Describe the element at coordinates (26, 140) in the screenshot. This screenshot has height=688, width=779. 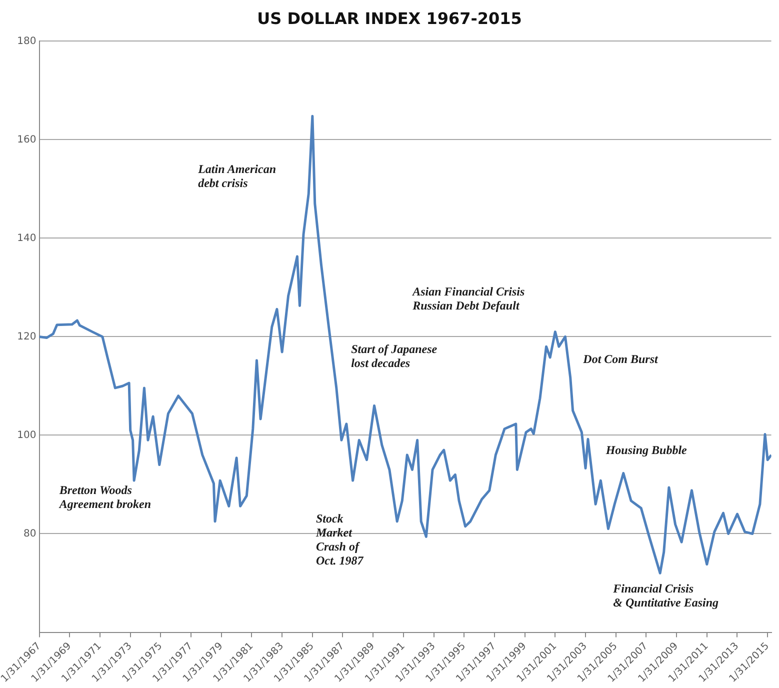
I see `y-tick-label: 160` at that location.